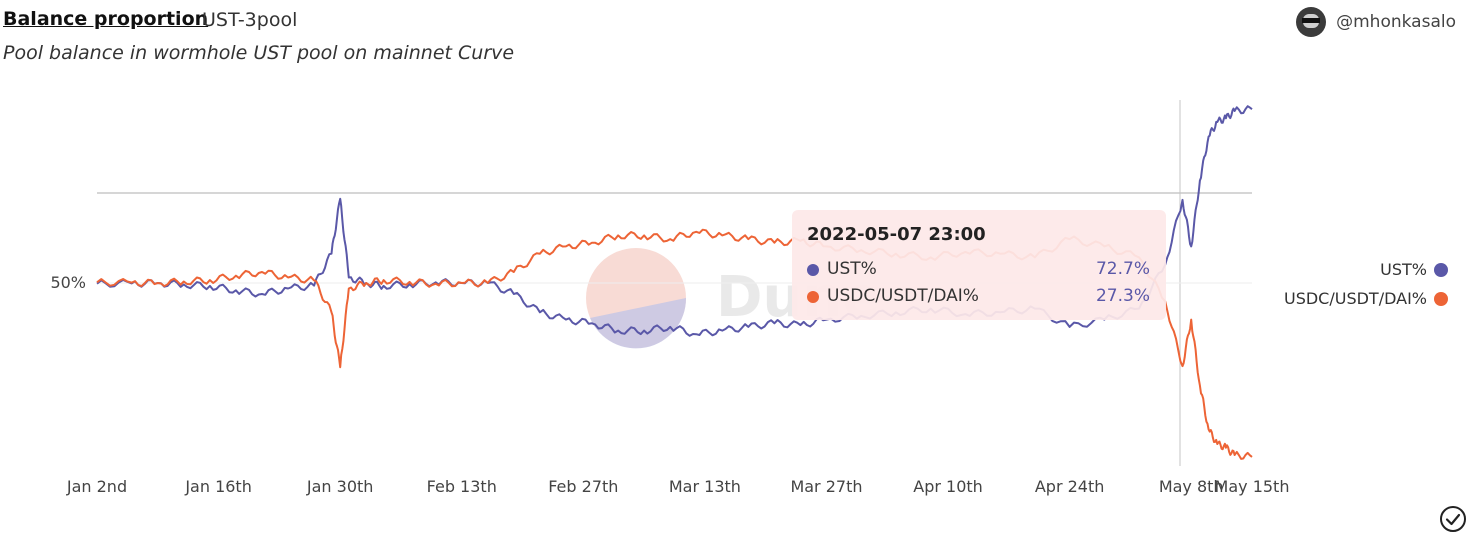  What do you see at coordinates (1453, 519) in the screenshot?
I see `check-circle-icon` at bounding box center [1453, 519].